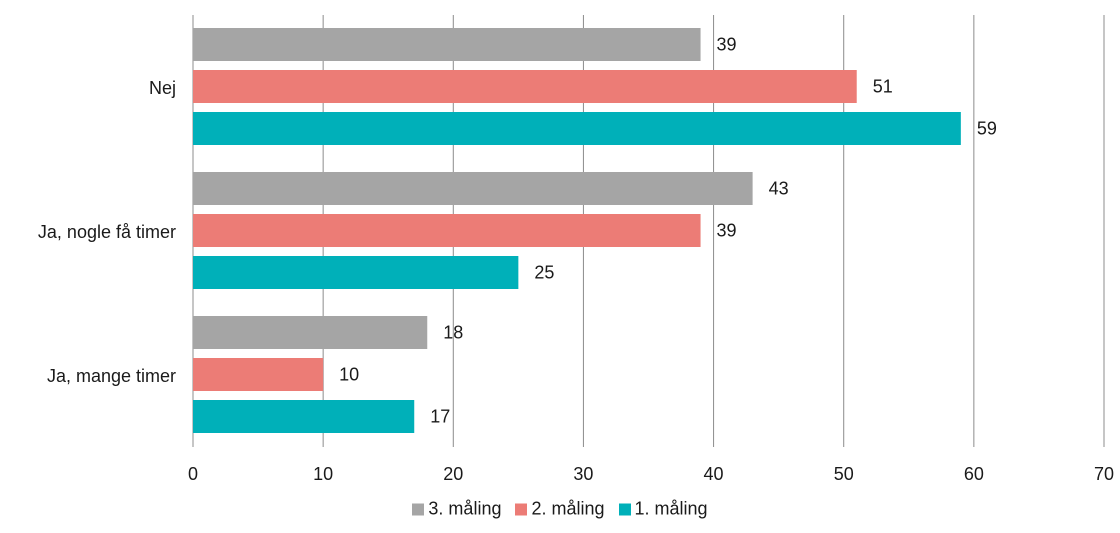 The image size is (1120, 533). Describe the element at coordinates (987, 129) in the screenshot. I see `data-label: 59` at that location.